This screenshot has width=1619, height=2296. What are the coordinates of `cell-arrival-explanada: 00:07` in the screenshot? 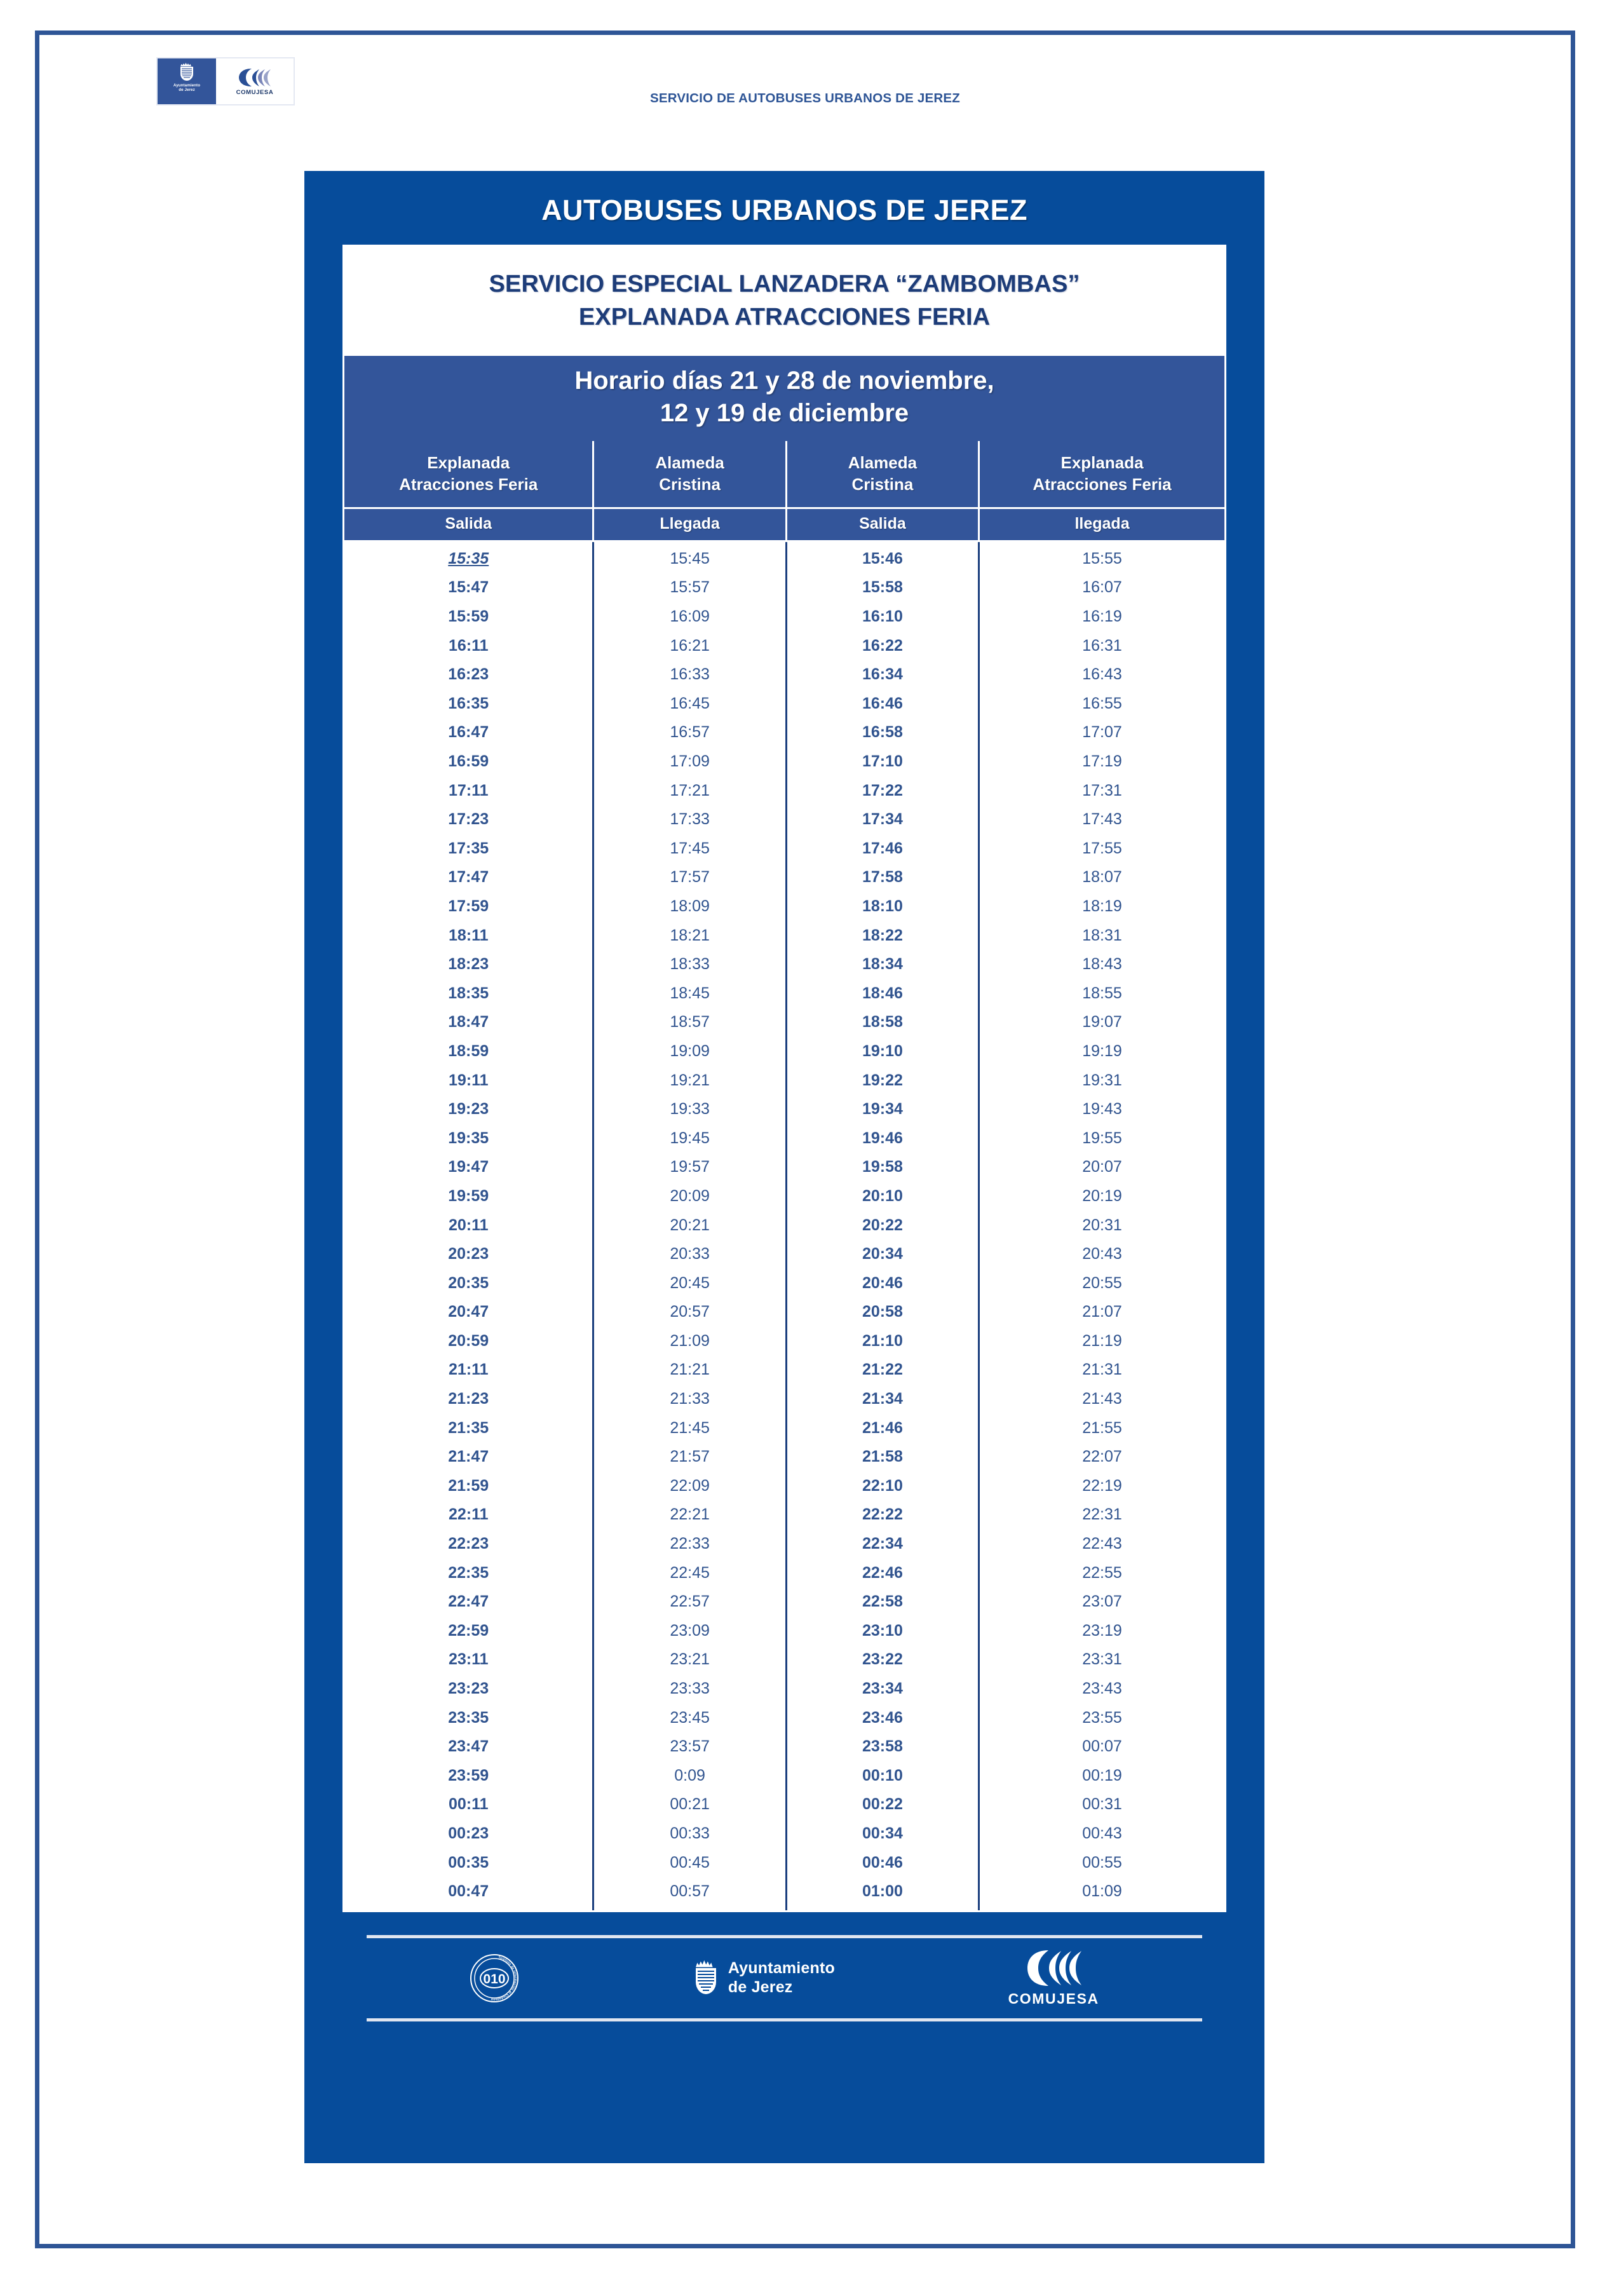 It's located at (1102, 1746).